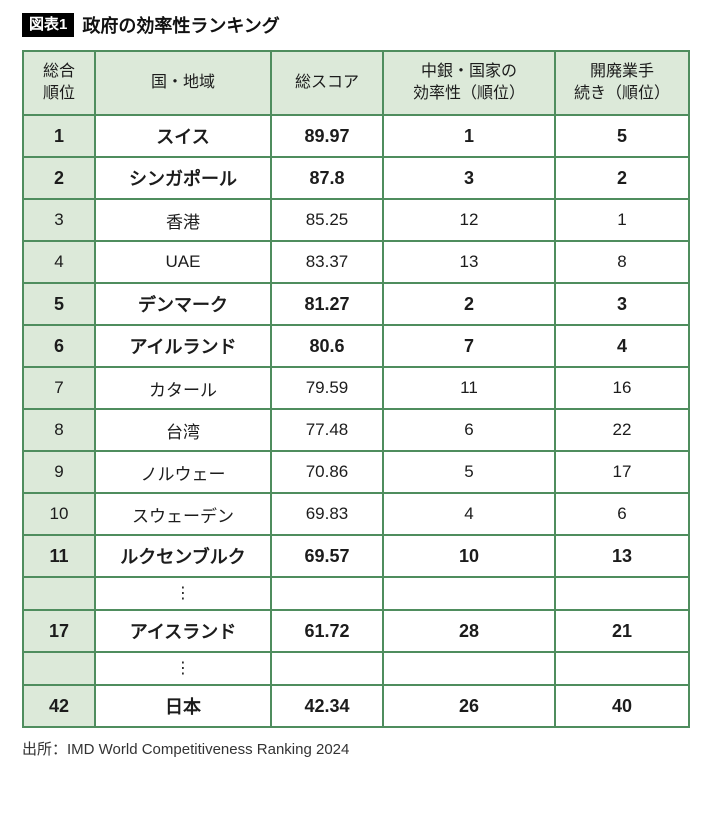 This screenshot has height=819, width=710. What do you see at coordinates (59, 83) in the screenshot?
I see `col-header-overall-rank: 総合 順位` at bounding box center [59, 83].